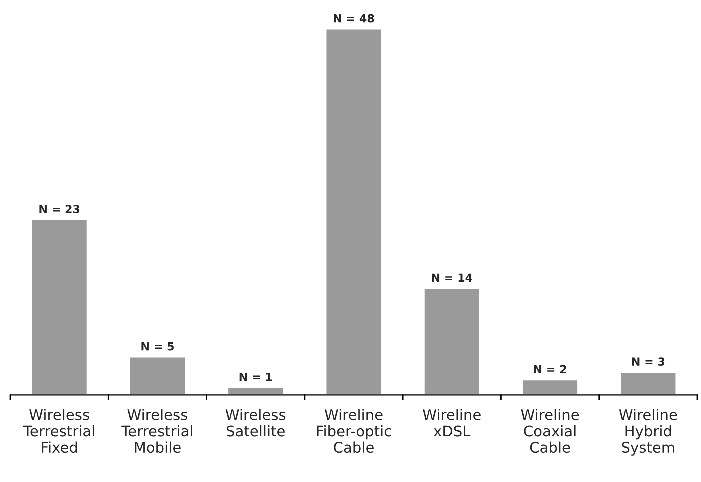 The height and width of the screenshot is (482, 701). What do you see at coordinates (354, 18) in the screenshot?
I see `data-label: N = 48` at bounding box center [354, 18].